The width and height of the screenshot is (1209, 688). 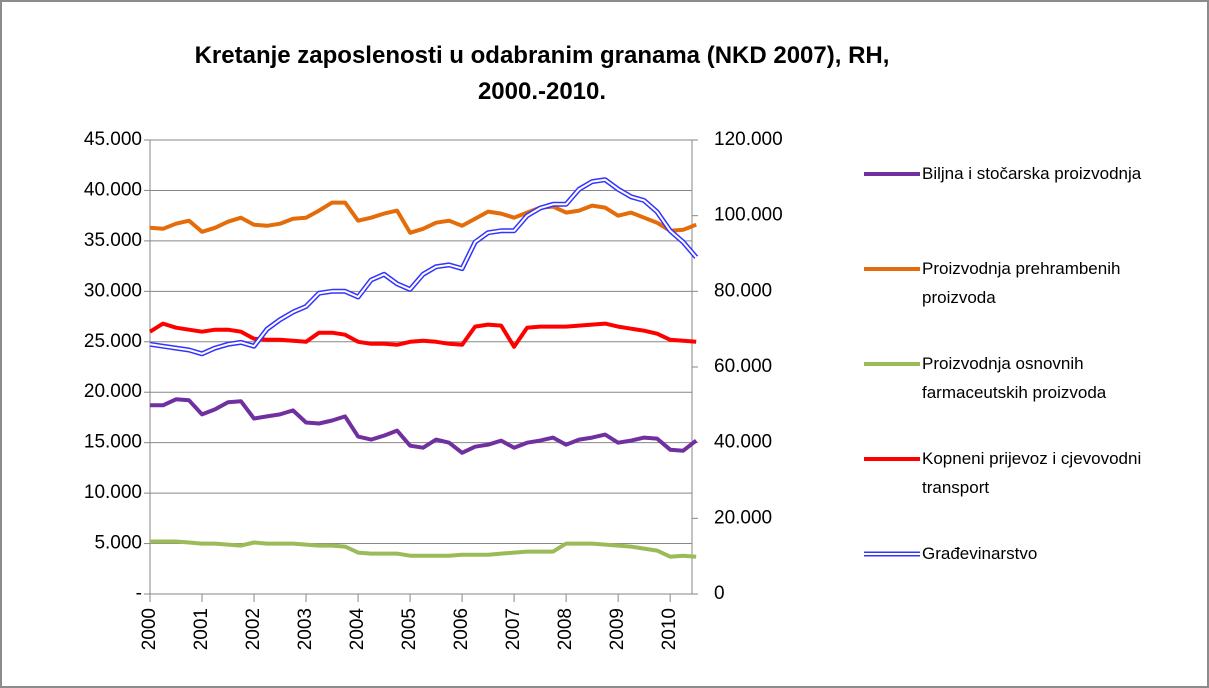 What do you see at coordinates (357, 629) in the screenshot?
I see `x-tick-label: 2004` at bounding box center [357, 629].